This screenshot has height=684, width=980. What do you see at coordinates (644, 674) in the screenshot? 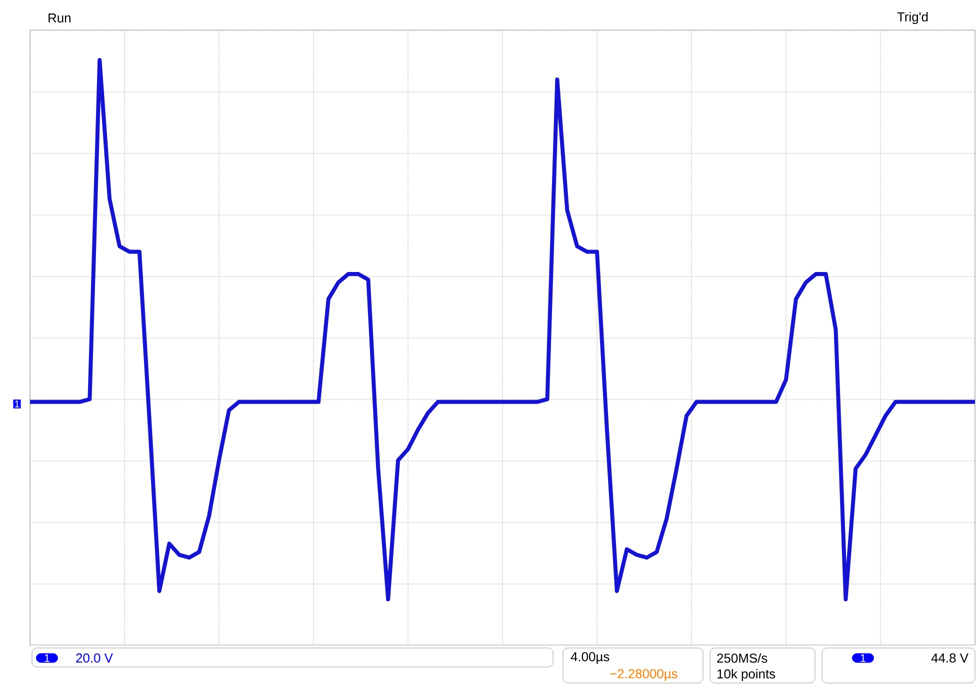
I see `text: −2.28000µs` at bounding box center [644, 674].